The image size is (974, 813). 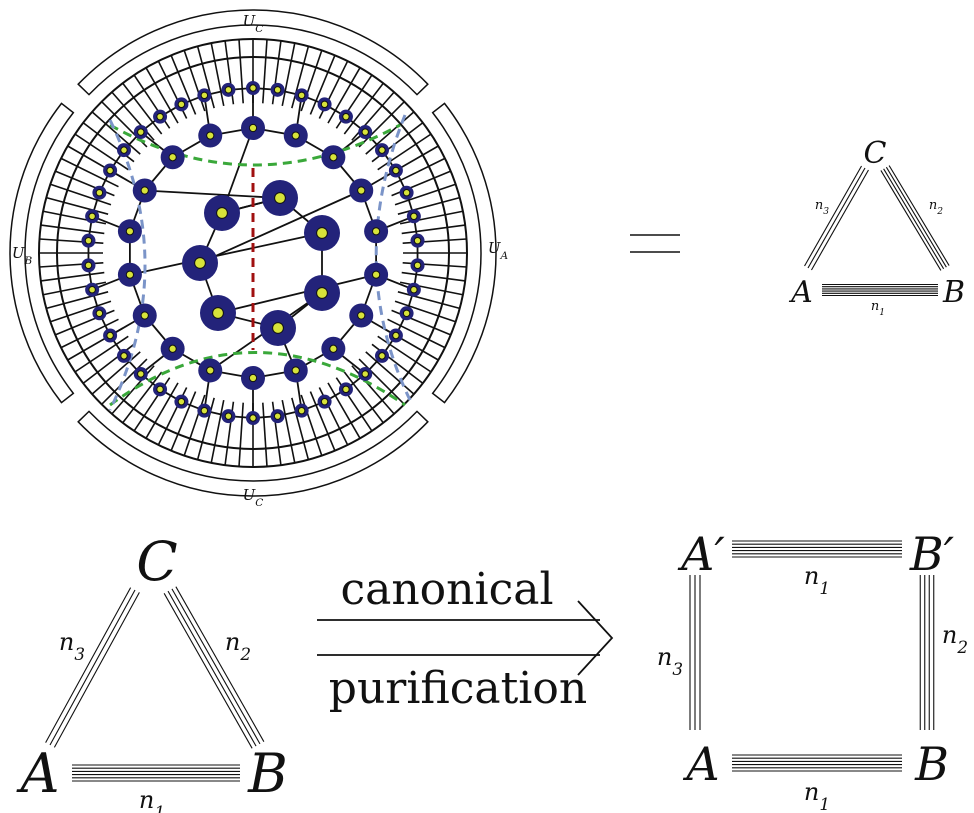 I want to click on square-vertex-b-prime: B′, so click(x=932, y=554).